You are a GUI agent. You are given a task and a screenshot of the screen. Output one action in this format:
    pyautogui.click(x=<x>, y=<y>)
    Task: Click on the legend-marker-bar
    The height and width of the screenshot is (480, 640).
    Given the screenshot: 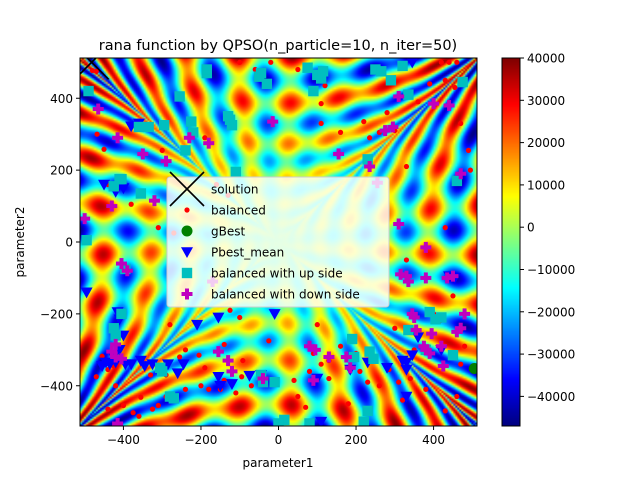 What is the action you would take?
    pyautogui.click(x=187, y=294)
    